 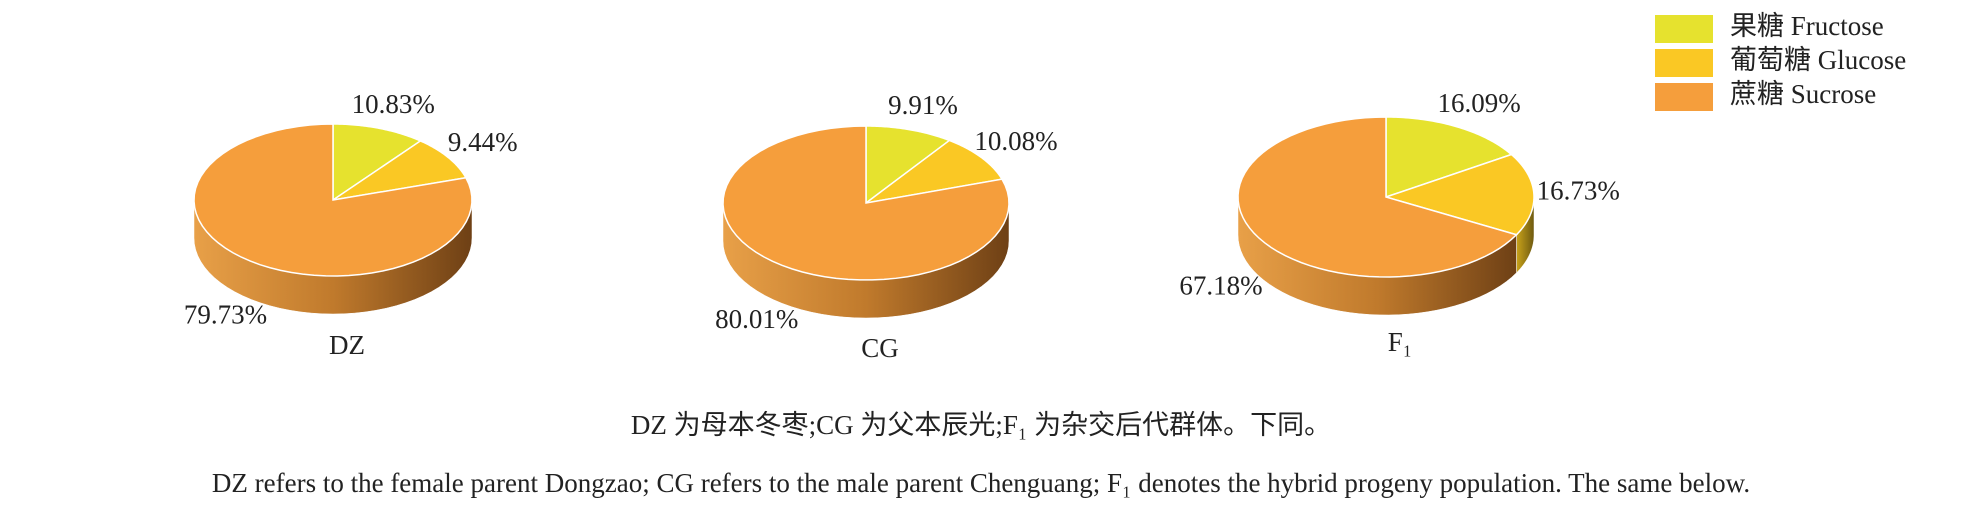 I want to click on data-label: 10.83%, so click(x=393, y=104).